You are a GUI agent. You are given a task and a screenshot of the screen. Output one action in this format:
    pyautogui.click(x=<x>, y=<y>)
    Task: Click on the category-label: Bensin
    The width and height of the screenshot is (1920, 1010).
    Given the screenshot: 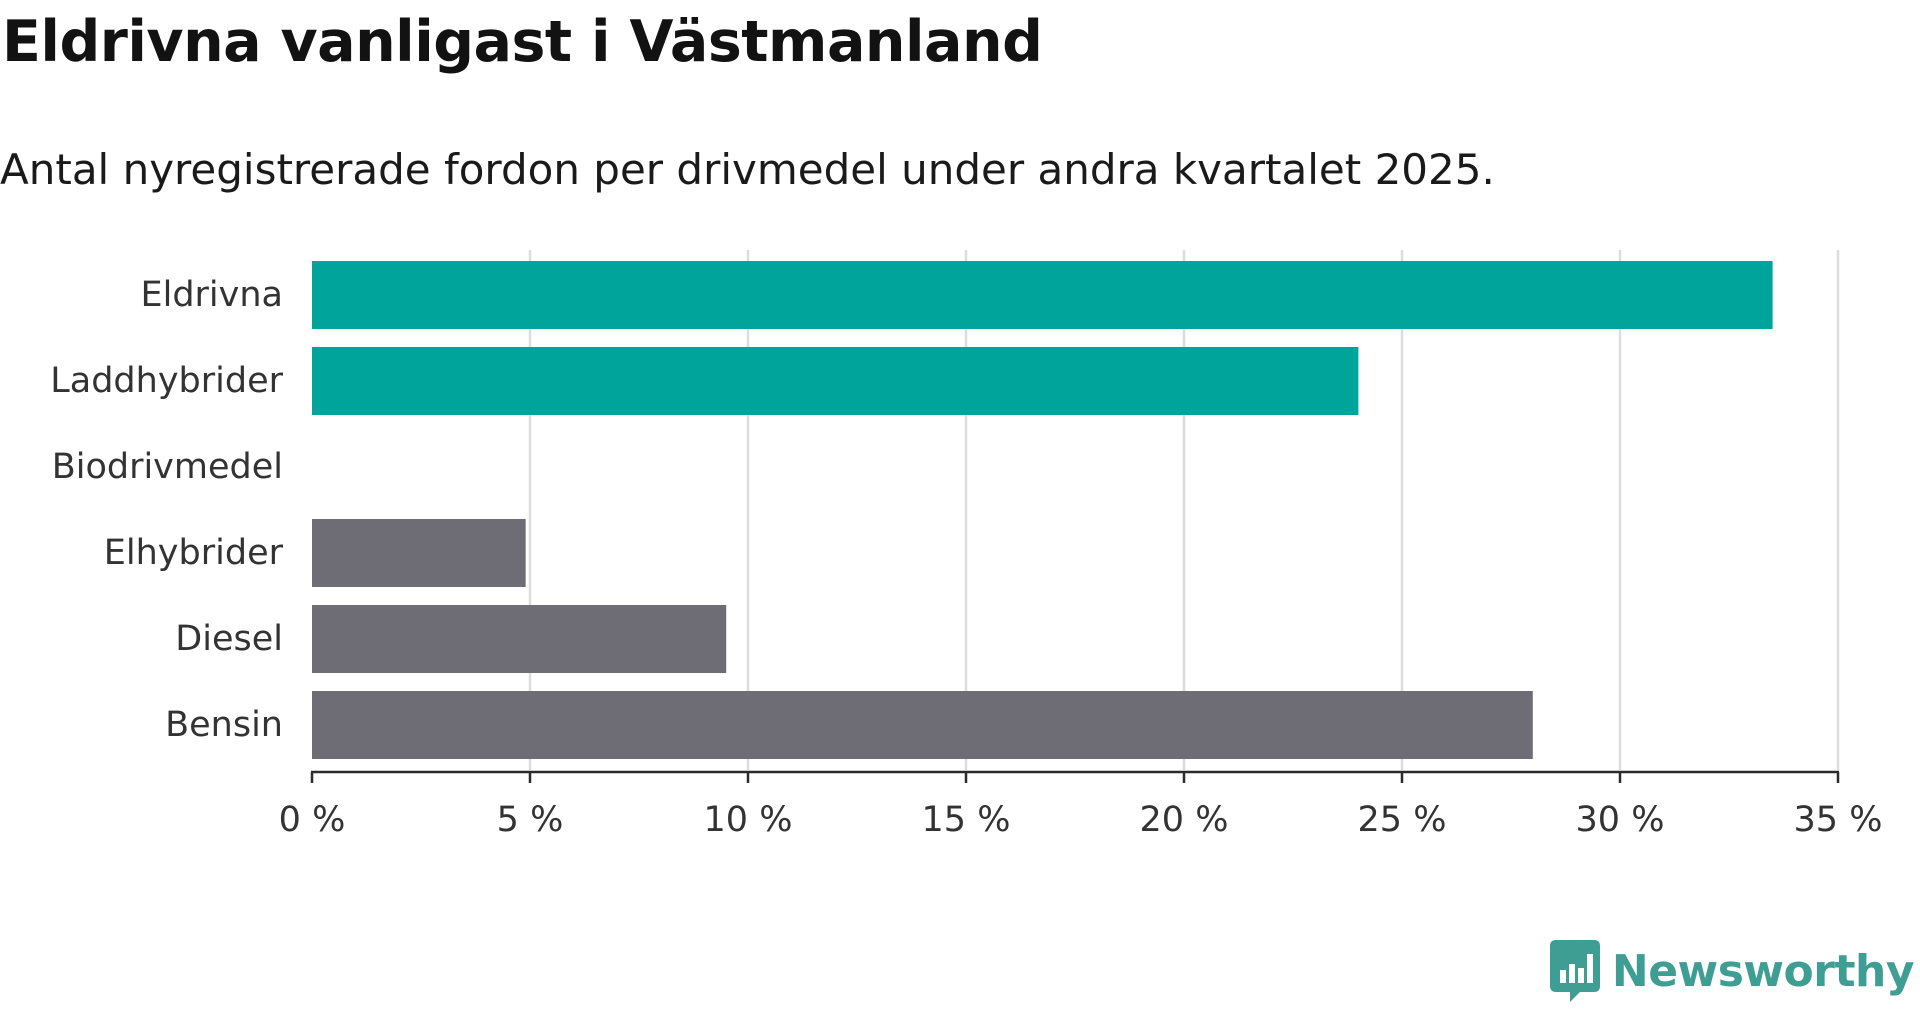 What is the action you would take?
    pyautogui.click(x=224, y=725)
    